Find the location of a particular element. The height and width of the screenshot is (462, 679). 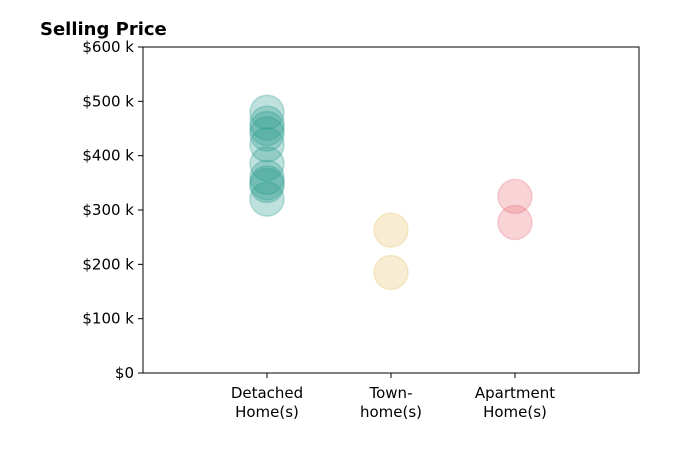

y-tick-label: $0 is located at coordinates (124, 373).